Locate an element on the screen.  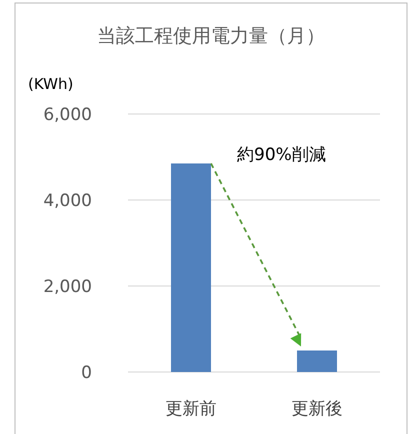
y-tick-label: 2,000 is located at coordinates (67, 287).